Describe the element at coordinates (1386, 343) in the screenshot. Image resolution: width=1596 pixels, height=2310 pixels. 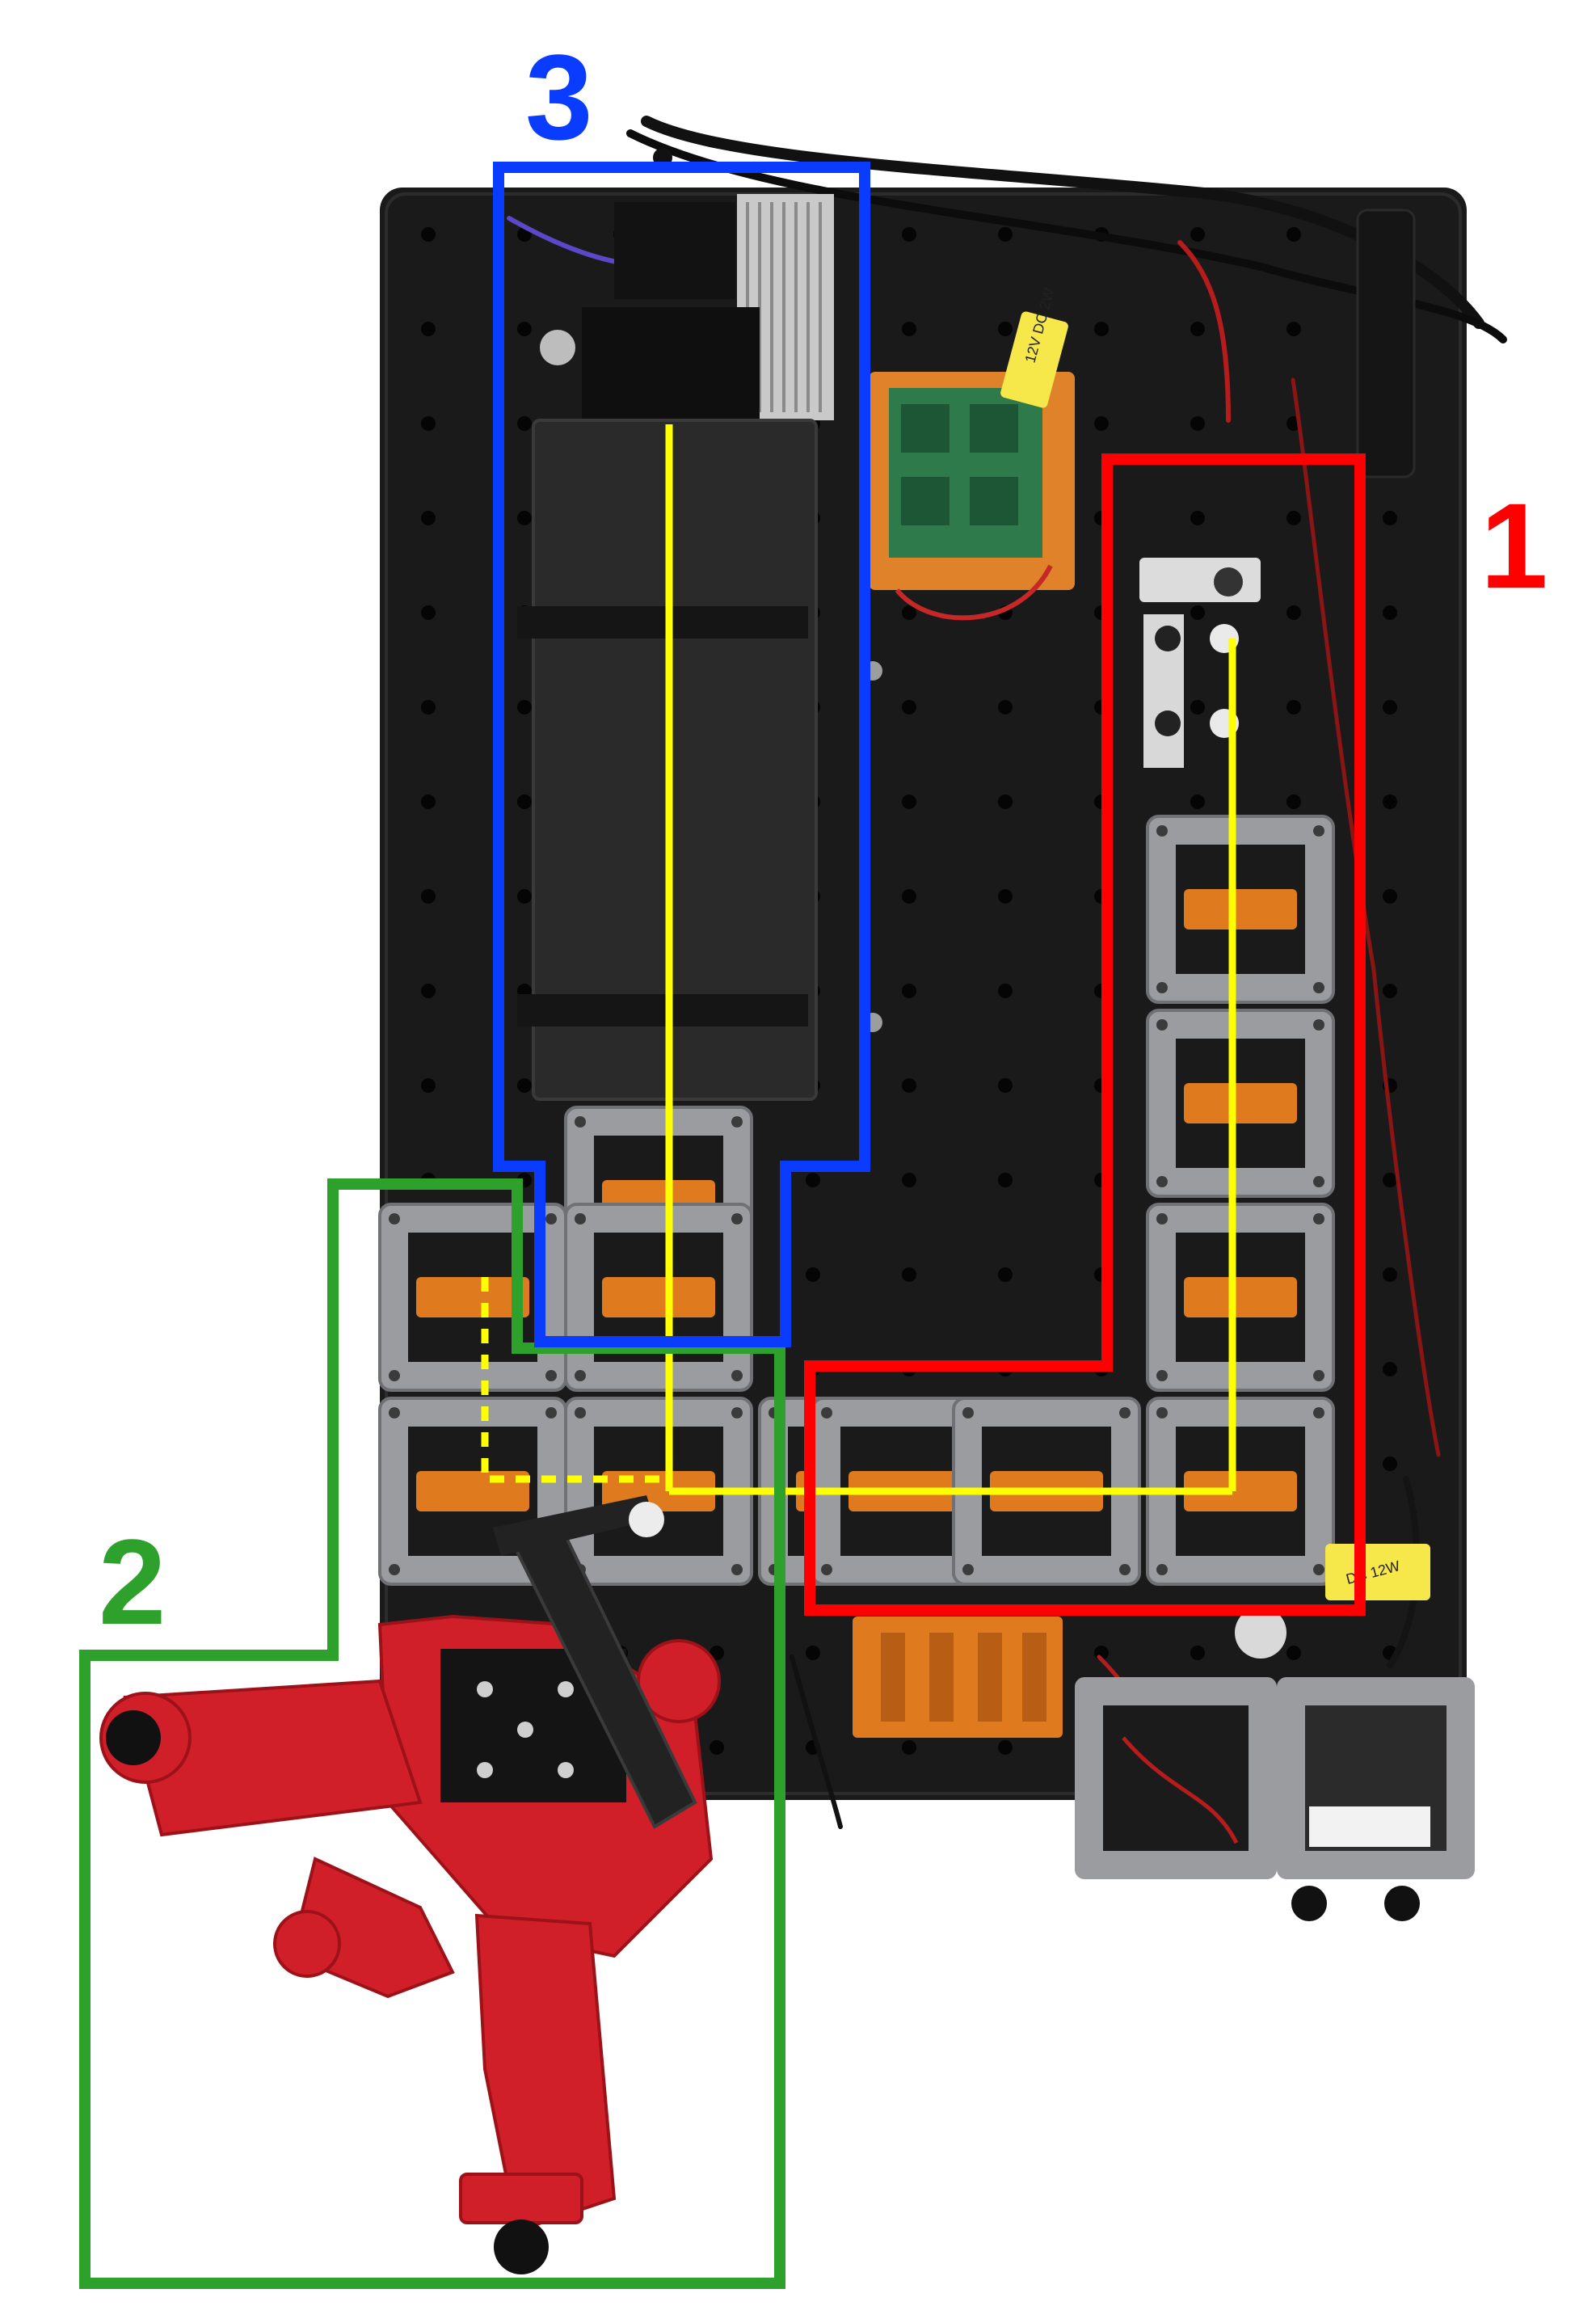
I see `cable-clamp` at that location.